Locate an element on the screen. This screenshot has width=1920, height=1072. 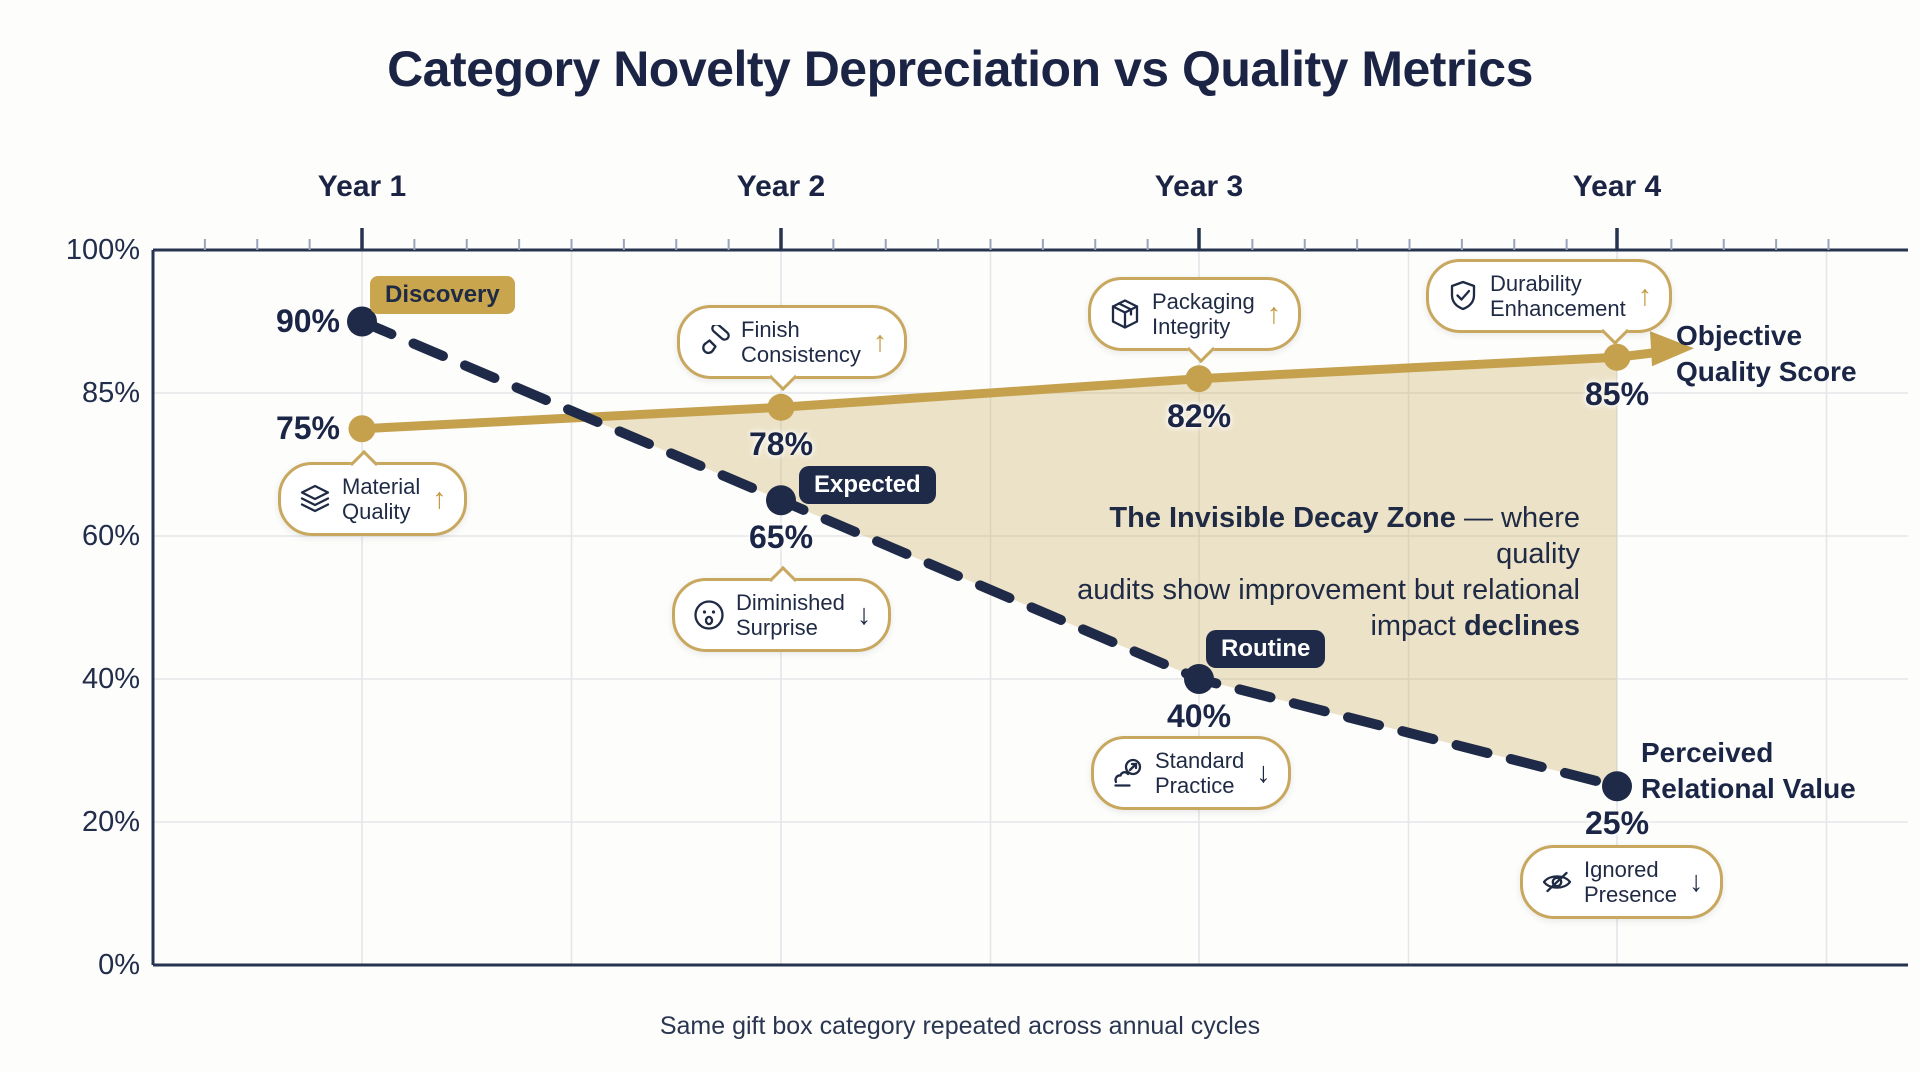
eye-off-icon is located at coordinates (1557, 882).